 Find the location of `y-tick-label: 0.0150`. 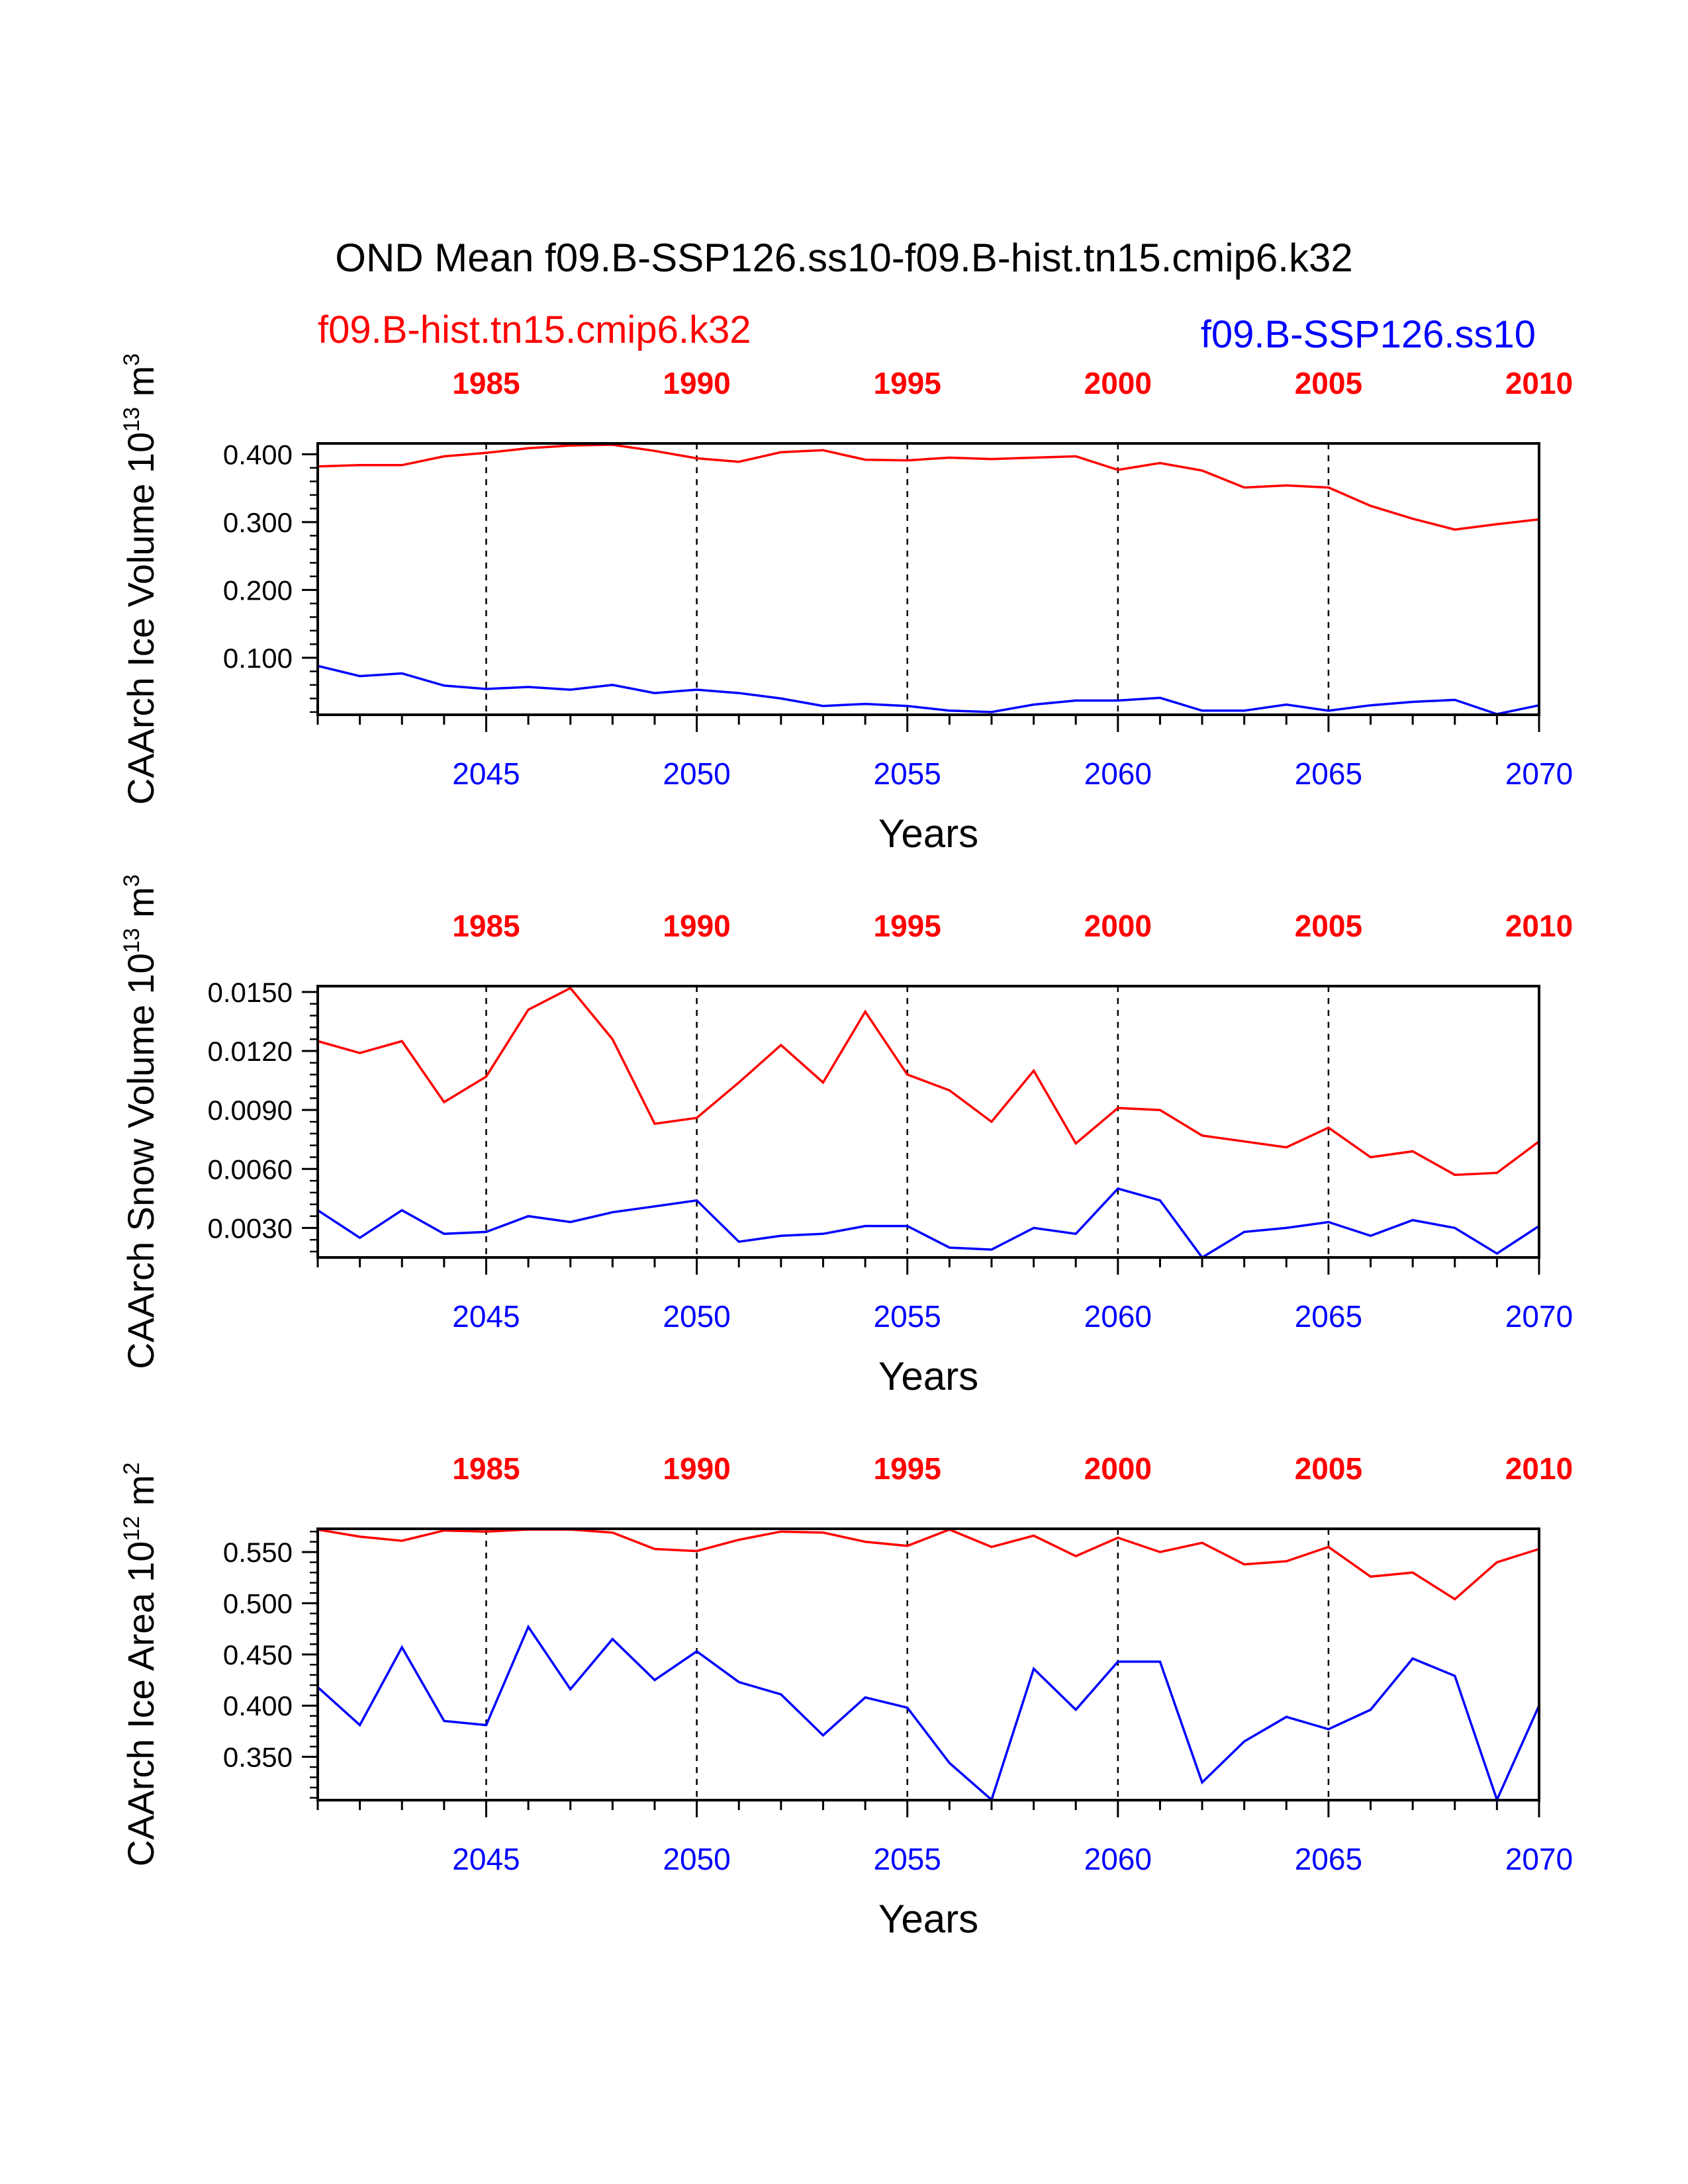

y-tick-label: 0.0150 is located at coordinates (250, 993).